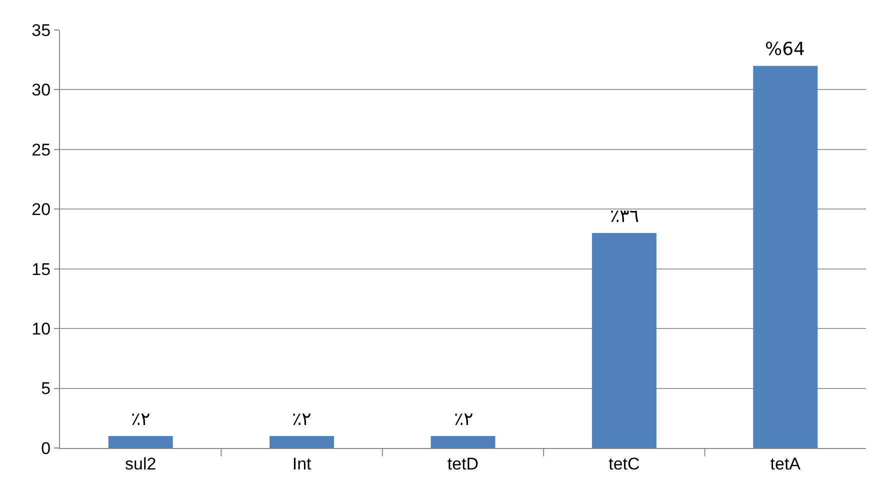  What do you see at coordinates (41, 150) in the screenshot?
I see `y-tick-label: 25` at bounding box center [41, 150].